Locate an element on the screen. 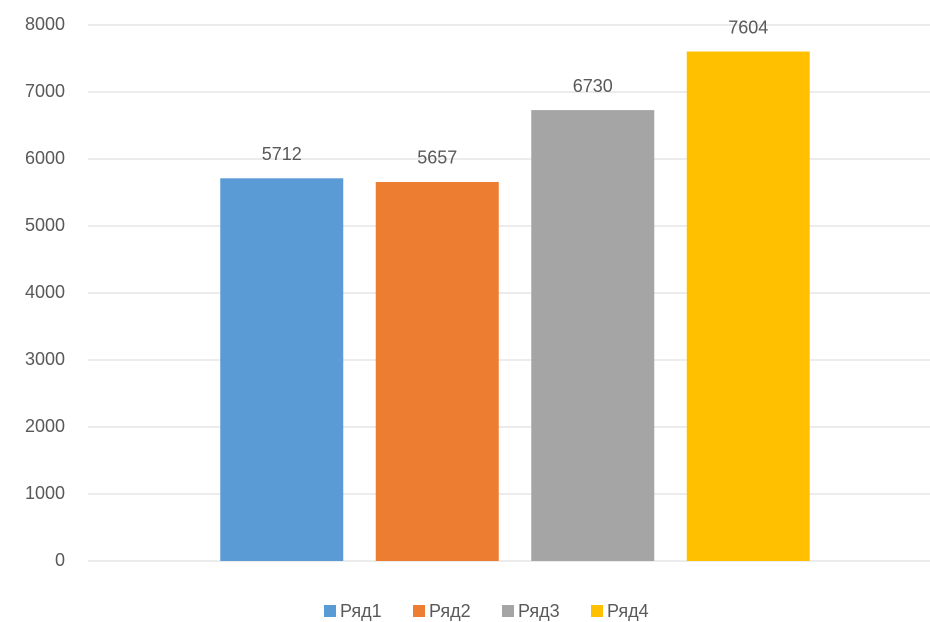  data-label: 5712 is located at coordinates (282, 154).